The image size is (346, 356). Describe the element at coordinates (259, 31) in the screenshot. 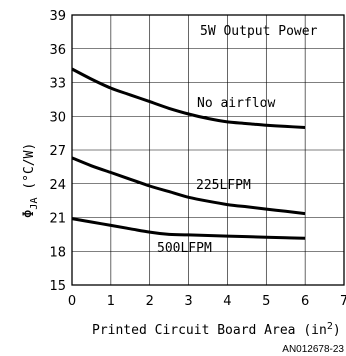

I see `power-annotation: 5W Output Power` at that location.